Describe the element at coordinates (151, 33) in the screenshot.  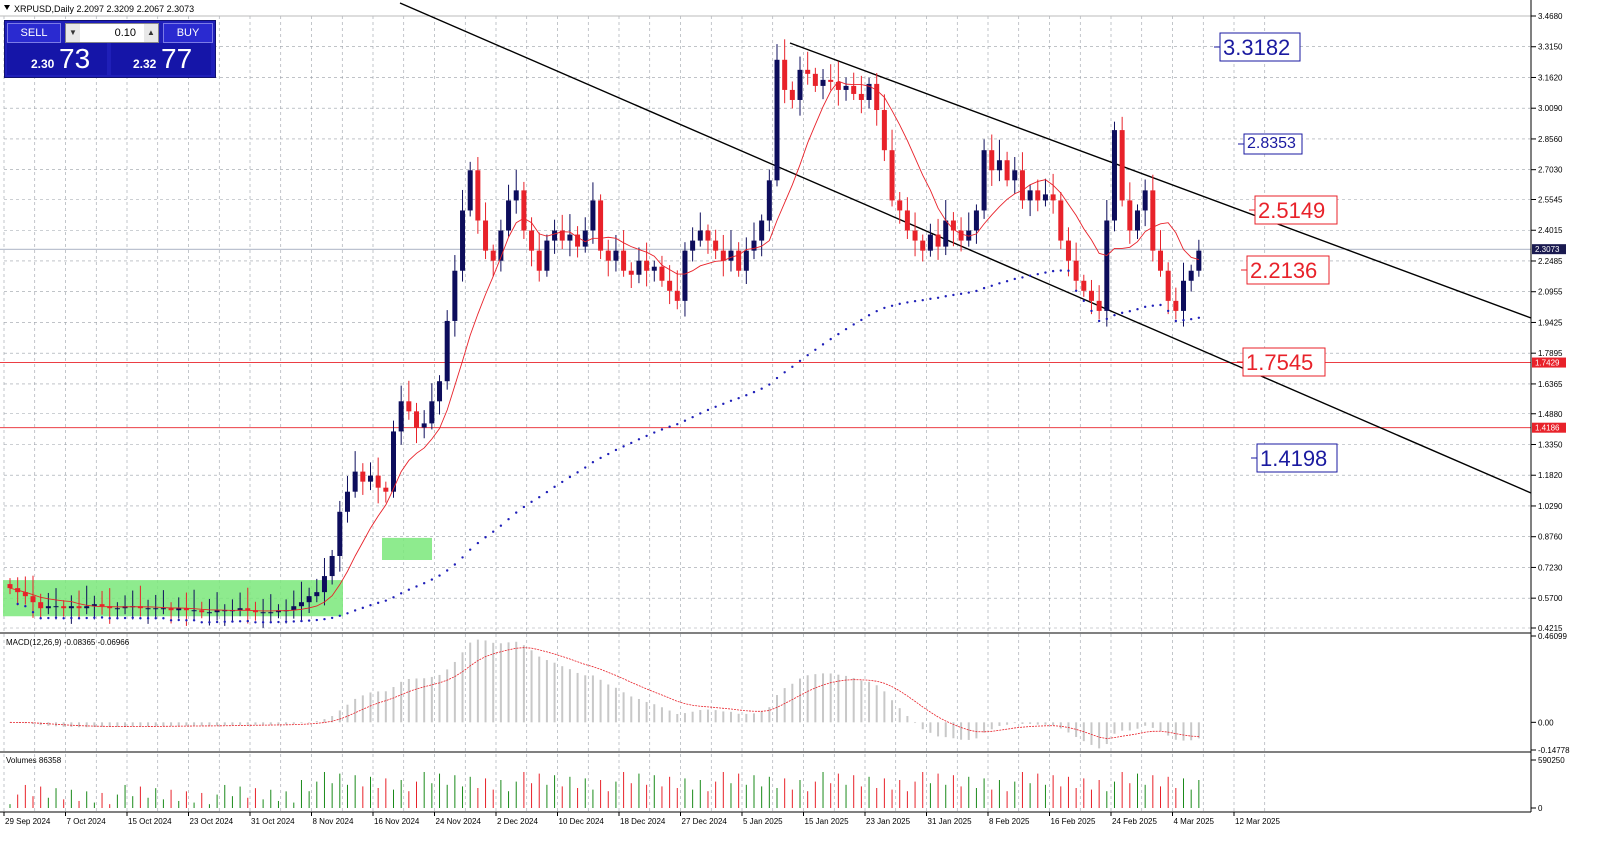
I see `lot-increase-icon: ▲` at that location.